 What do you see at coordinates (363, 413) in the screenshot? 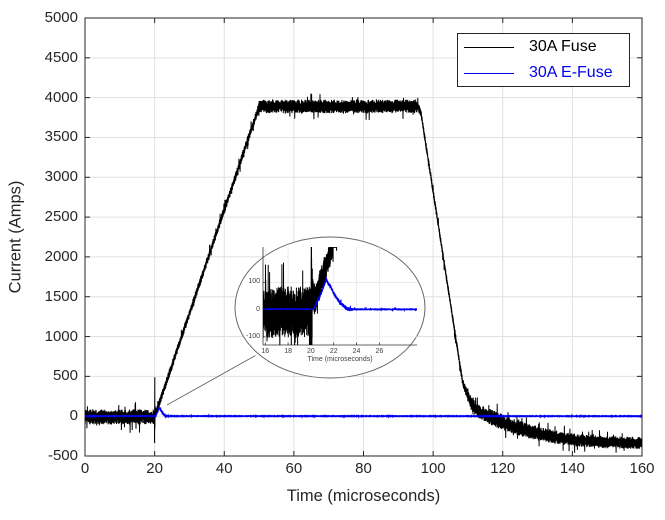
I see `efuse-trace` at bounding box center [363, 413].